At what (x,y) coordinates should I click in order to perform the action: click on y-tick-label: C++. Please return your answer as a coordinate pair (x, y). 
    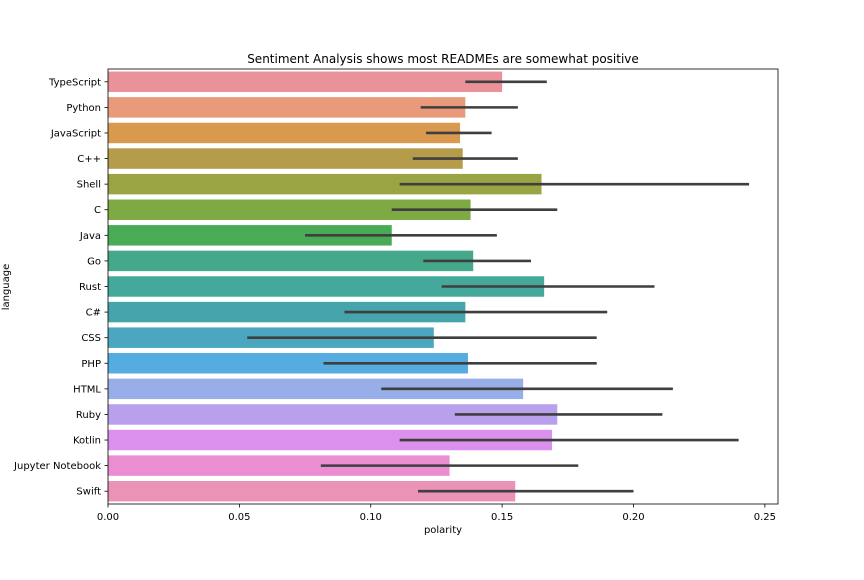
    Looking at the image, I should click on (89, 159).